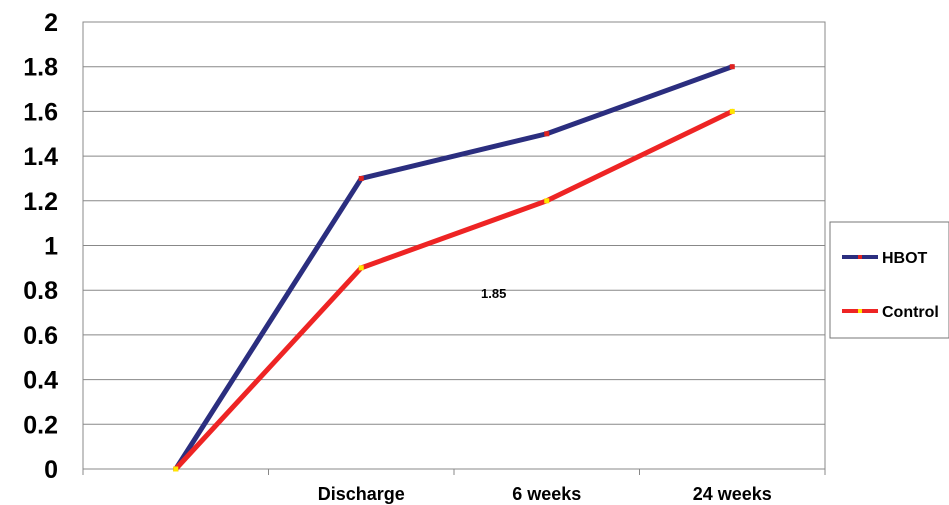 Image resolution: width=949 pixels, height=505 pixels. I want to click on y-tick-label: 0.2, so click(40, 425).